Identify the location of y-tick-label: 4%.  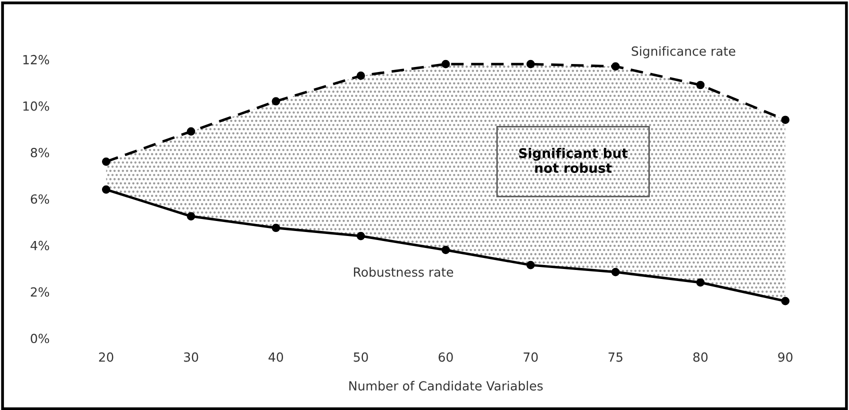
(40, 245).